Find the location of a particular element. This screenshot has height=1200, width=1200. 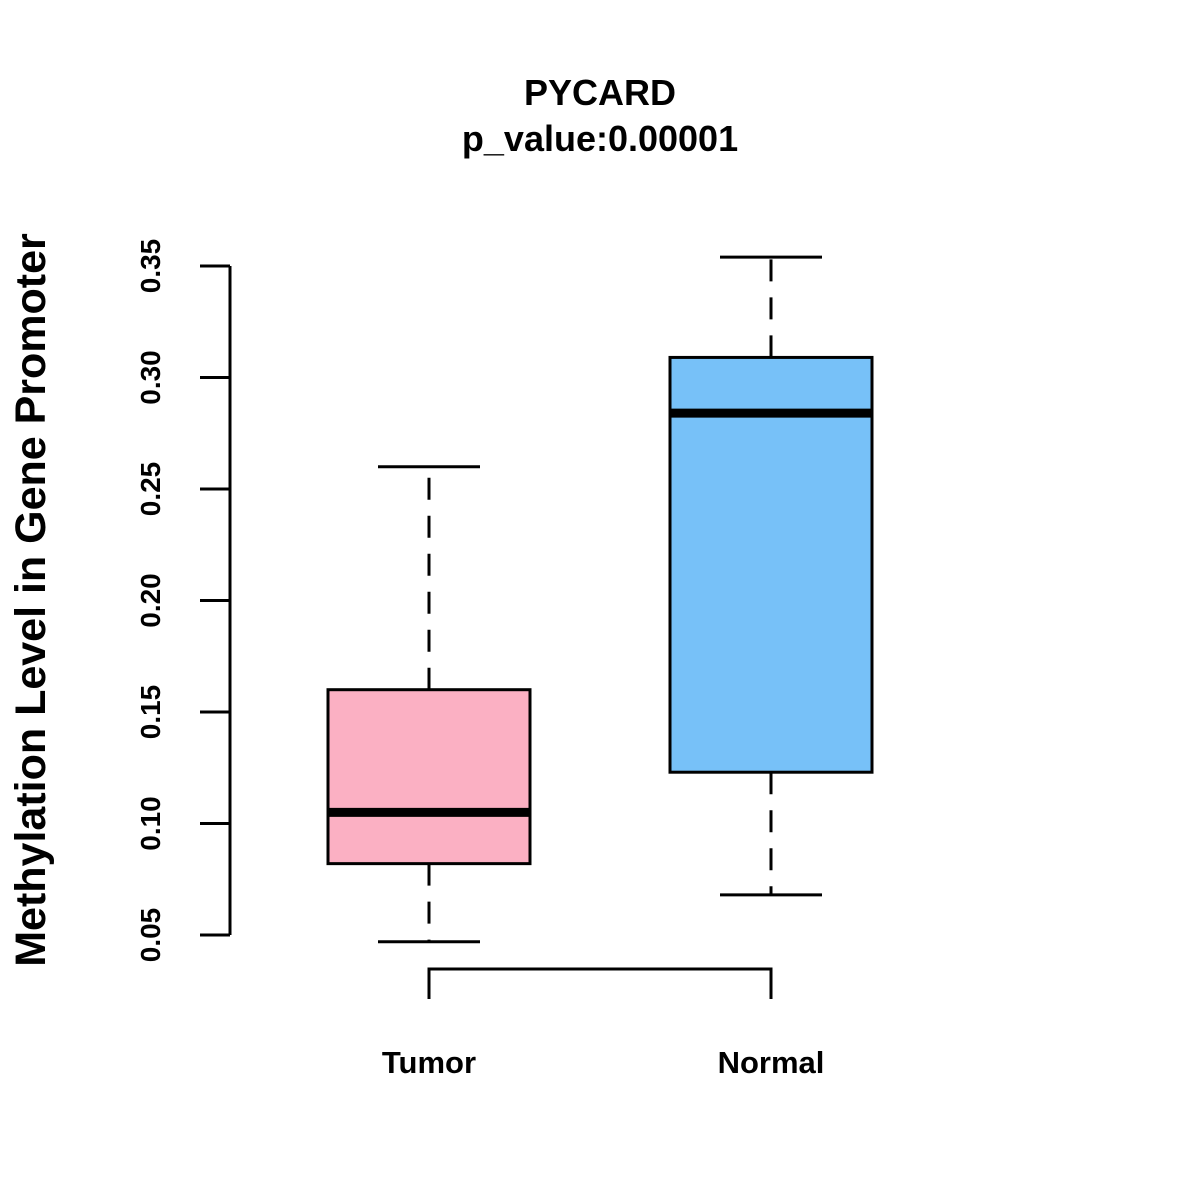

comparison-bracket-layer is located at coordinates (600, 983).